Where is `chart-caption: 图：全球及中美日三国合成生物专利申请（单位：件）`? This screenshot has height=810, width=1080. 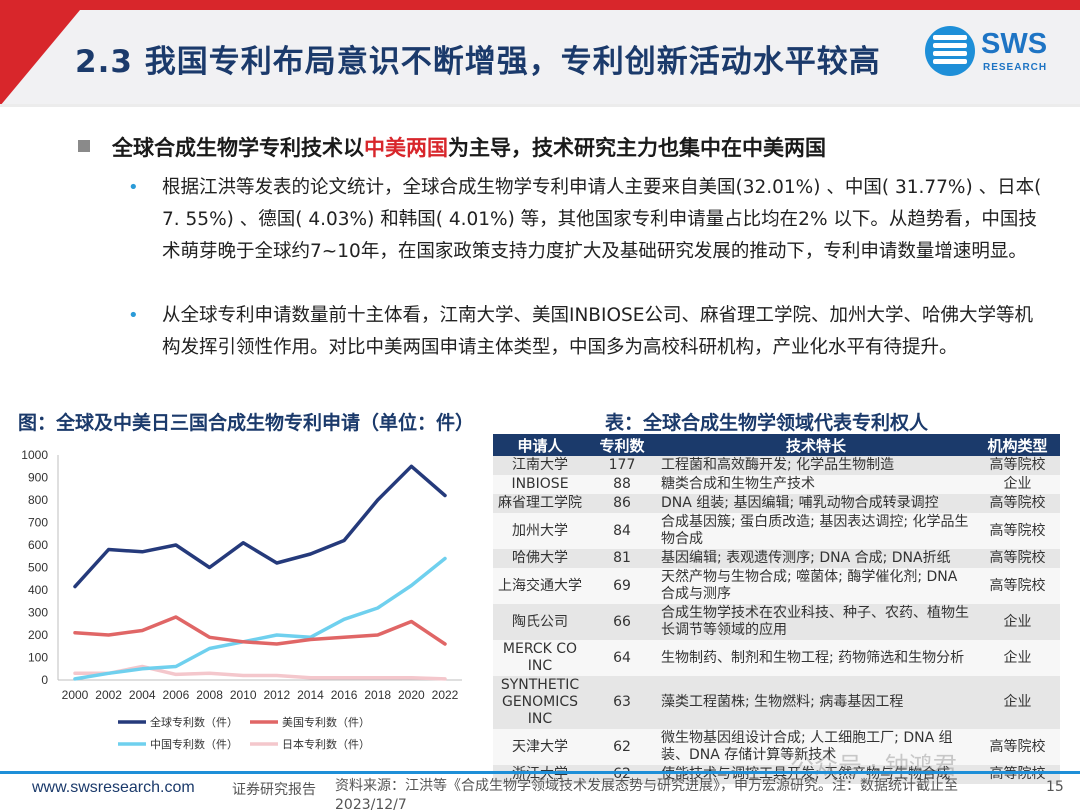
chart-caption: 图：全球及中美日三国合成生物专利申请（单位：件） is located at coordinates (246, 423).